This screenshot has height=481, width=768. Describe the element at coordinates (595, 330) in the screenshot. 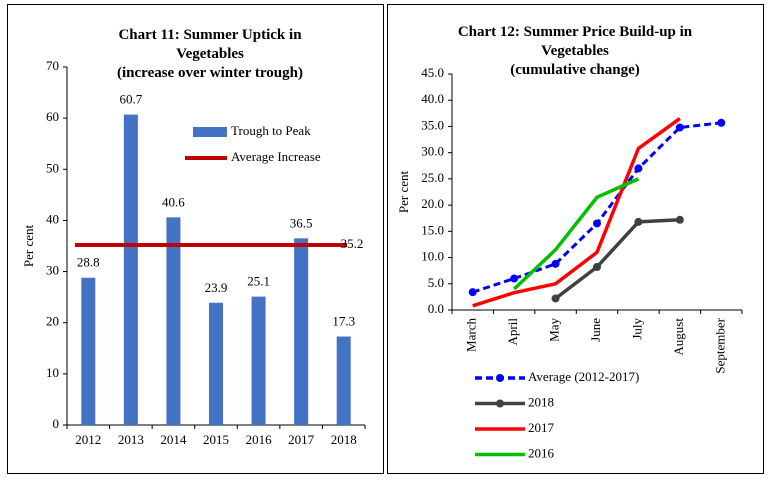

I see `x-tick-label: June` at that location.